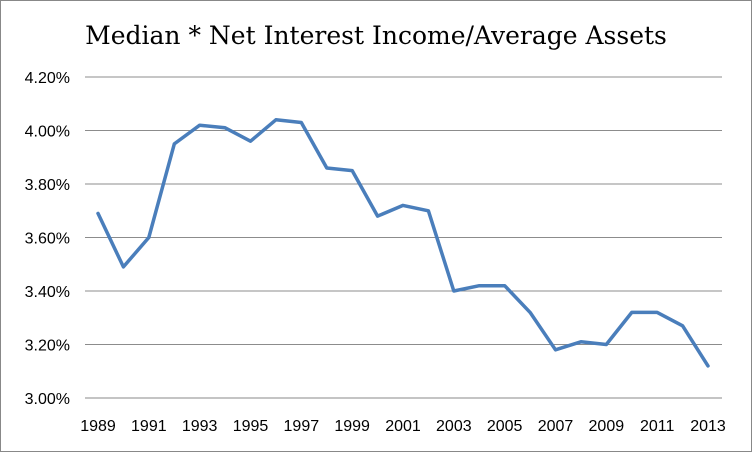 This screenshot has height=452, width=752. I want to click on y-axis-ticks: 3.00% 3.20% 3.40% 3.60% 3.80% 4.00% 4.20%, so click(47, 239).